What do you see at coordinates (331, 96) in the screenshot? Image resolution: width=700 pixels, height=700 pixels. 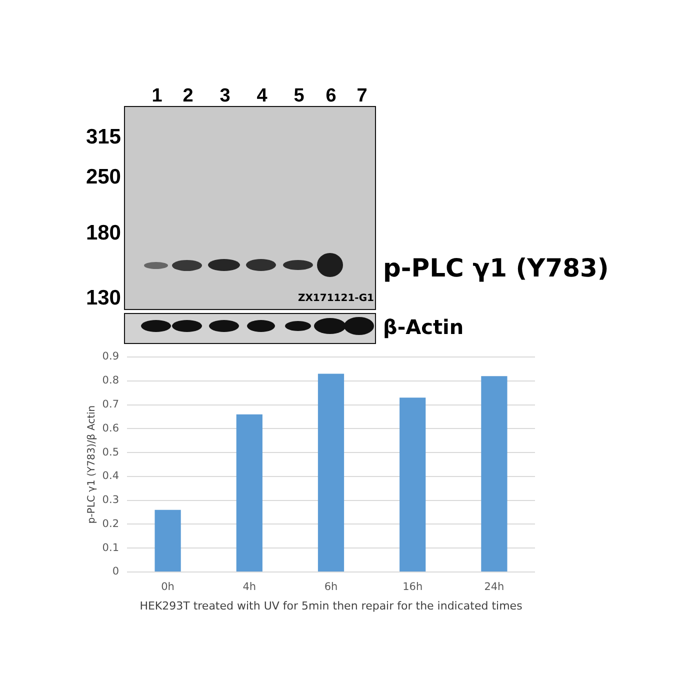 I see `text: 6` at bounding box center [331, 96].